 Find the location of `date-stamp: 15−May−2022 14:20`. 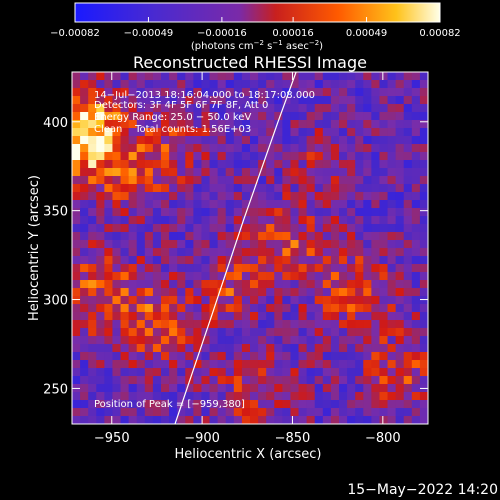

date-stamp: 15−May−2022 14:20 is located at coordinates (422, 490).